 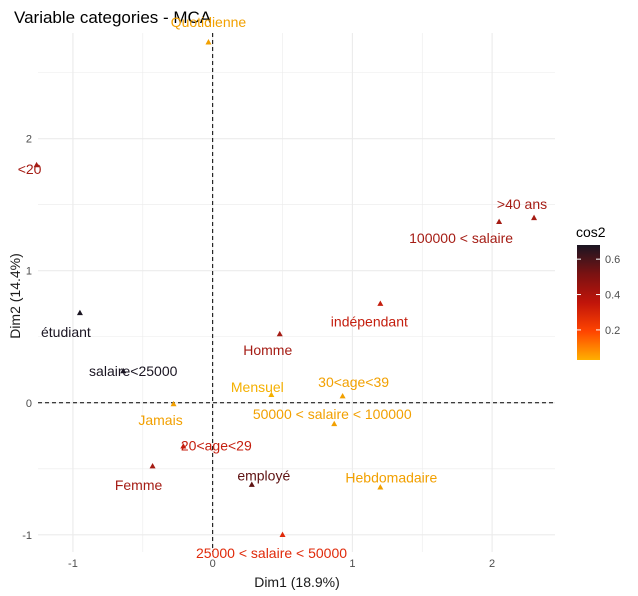 I want to click on x-tick-label: 2, so click(x=492, y=564).